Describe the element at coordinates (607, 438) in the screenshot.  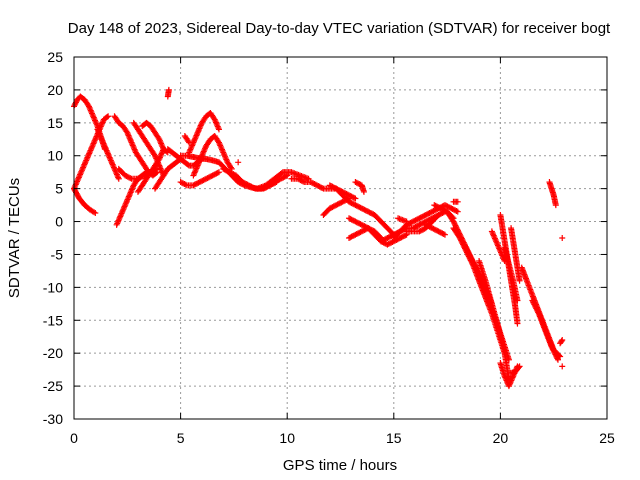
I see `x-tick-label: 25` at that location.